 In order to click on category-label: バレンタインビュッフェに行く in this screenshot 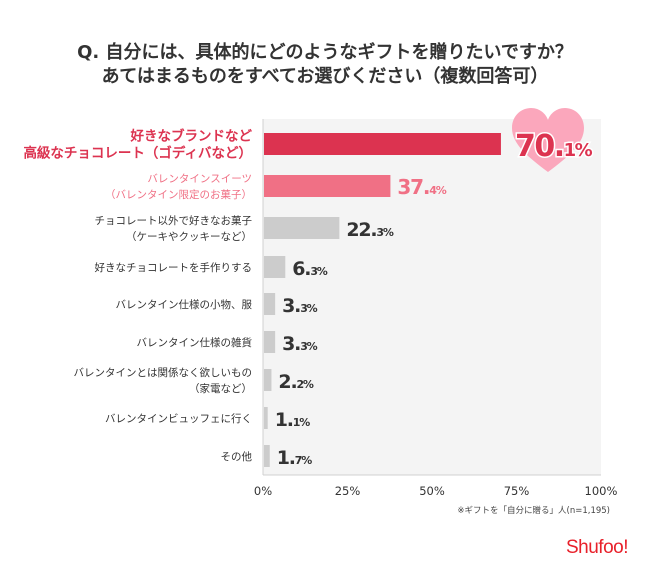, I will do `click(178, 418)`.